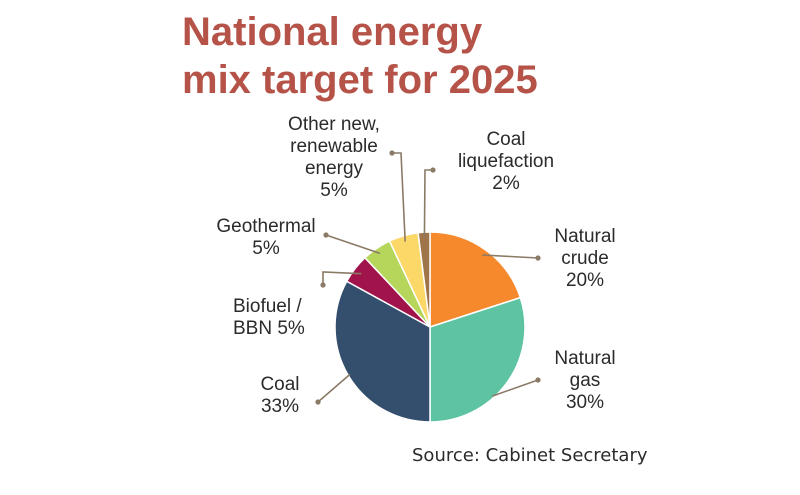  I want to click on slice-label-line: Biofuel /, so click(267, 306).